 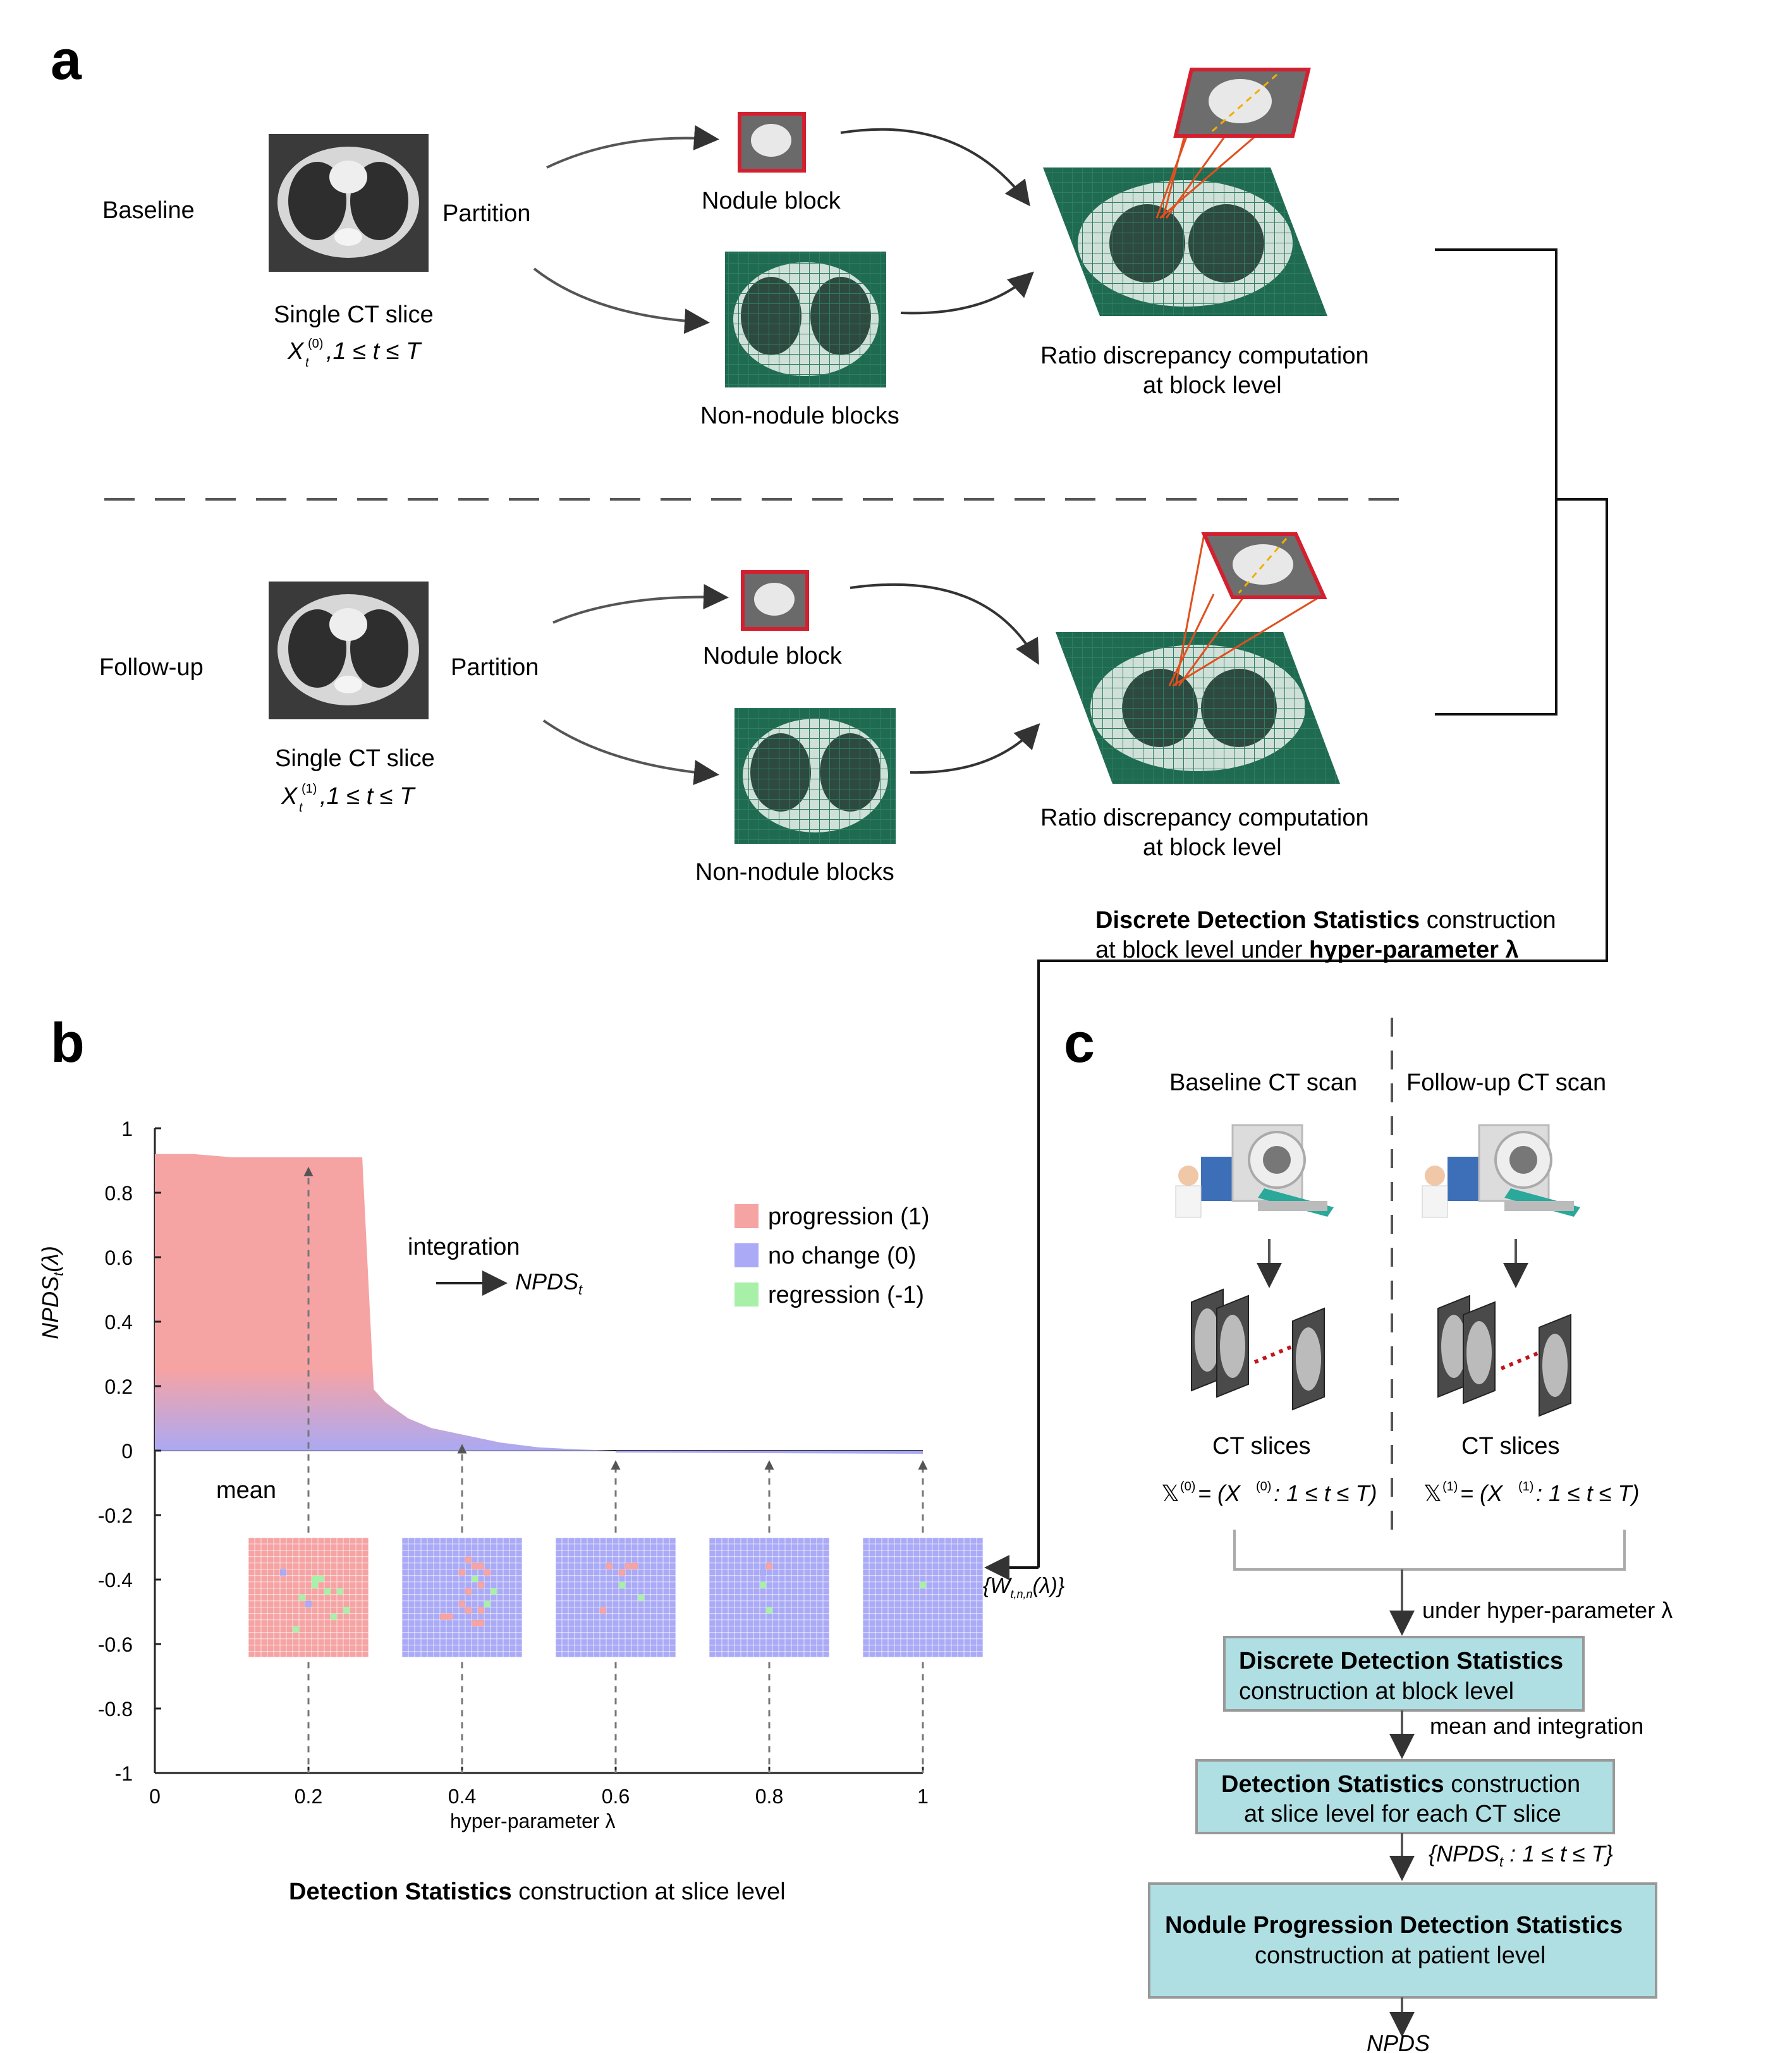 What do you see at coordinates (775, 600) in the screenshot?
I see `followup-nodule-block-image` at bounding box center [775, 600].